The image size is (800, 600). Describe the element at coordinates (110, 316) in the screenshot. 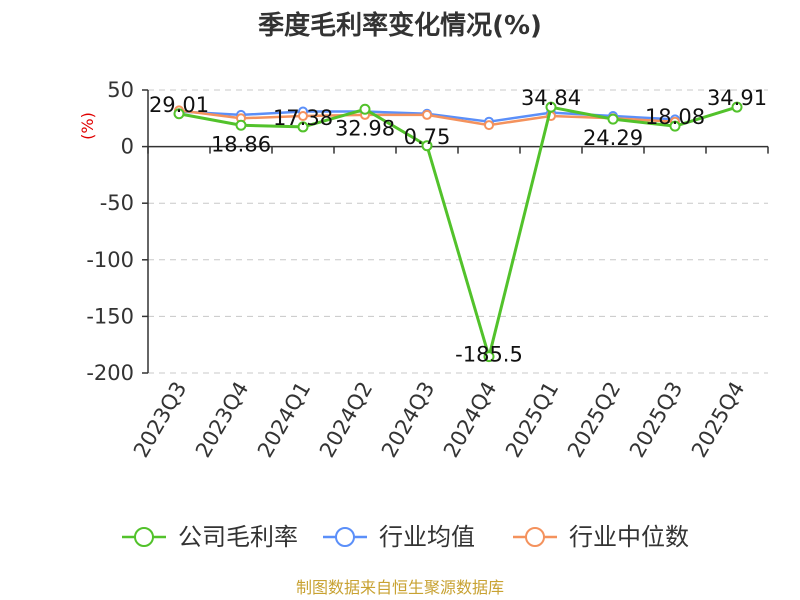

I see `y-tick-label: -150` at that location.